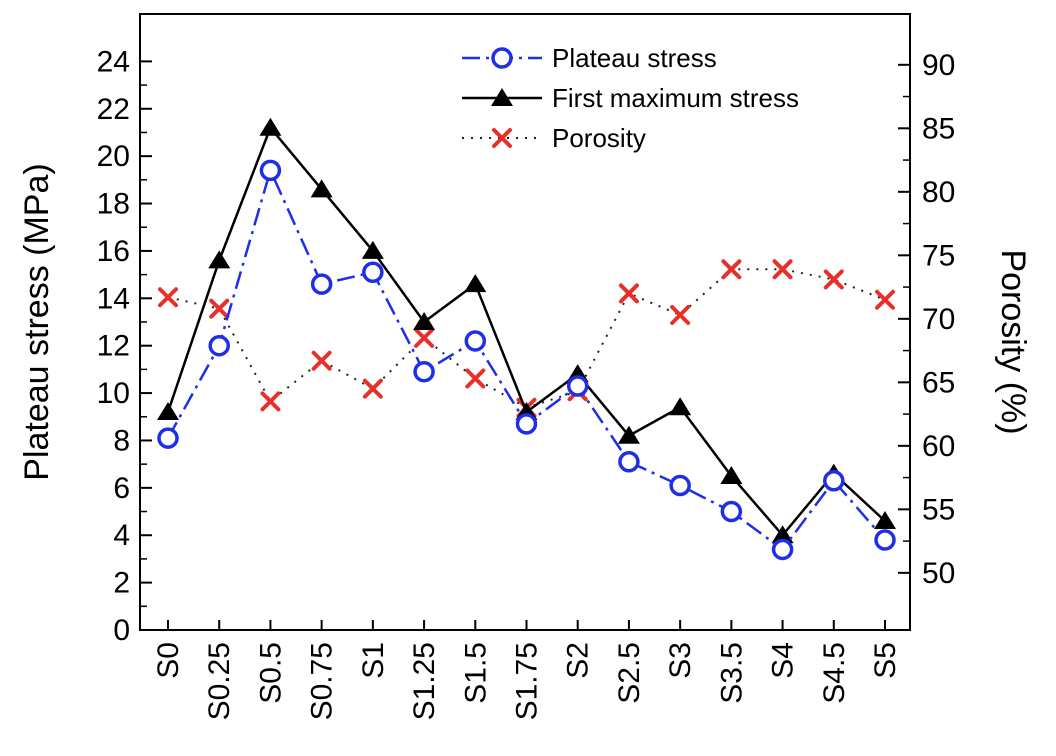 Image resolution: width=1056 pixels, height=756 pixels. Describe the element at coordinates (322, 681) in the screenshot. I see `x-tick-label: S0.75` at that location.